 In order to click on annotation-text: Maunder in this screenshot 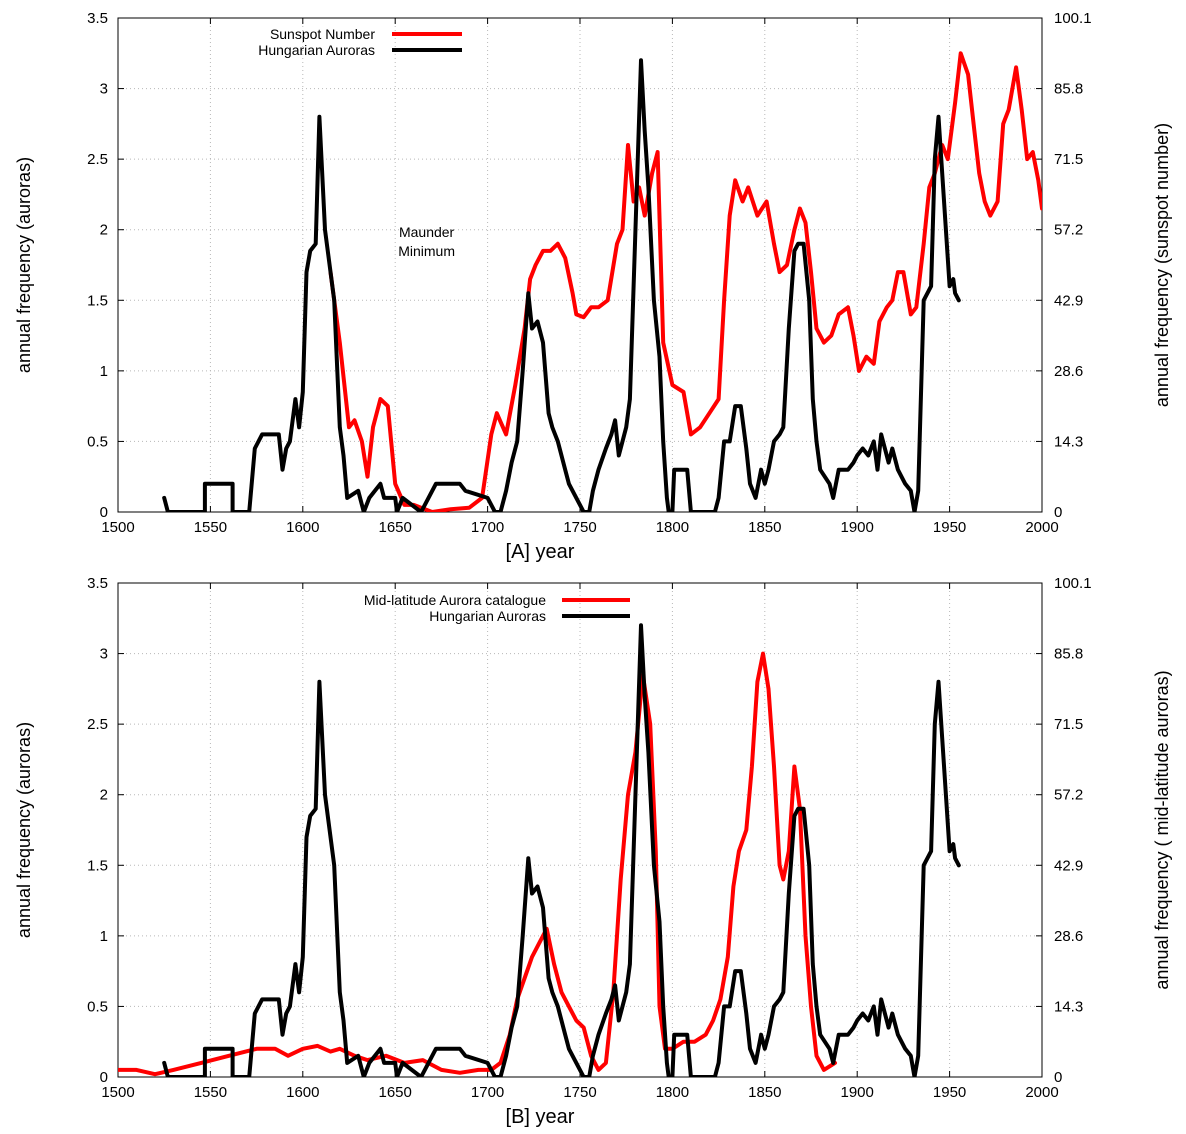, I will do `click(427, 232)`.